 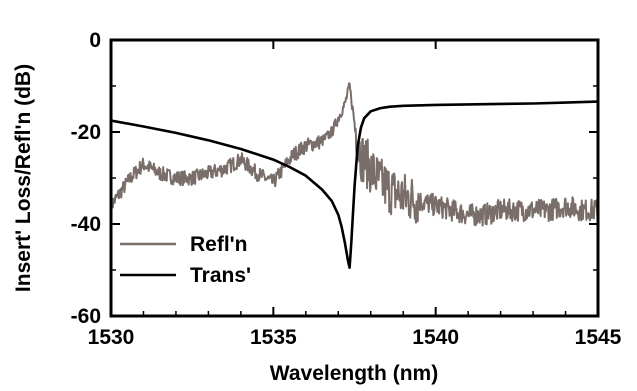 What do you see at coordinates (95, 40) in the screenshot?
I see `y-tick-label: 0` at bounding box center [95, 40].